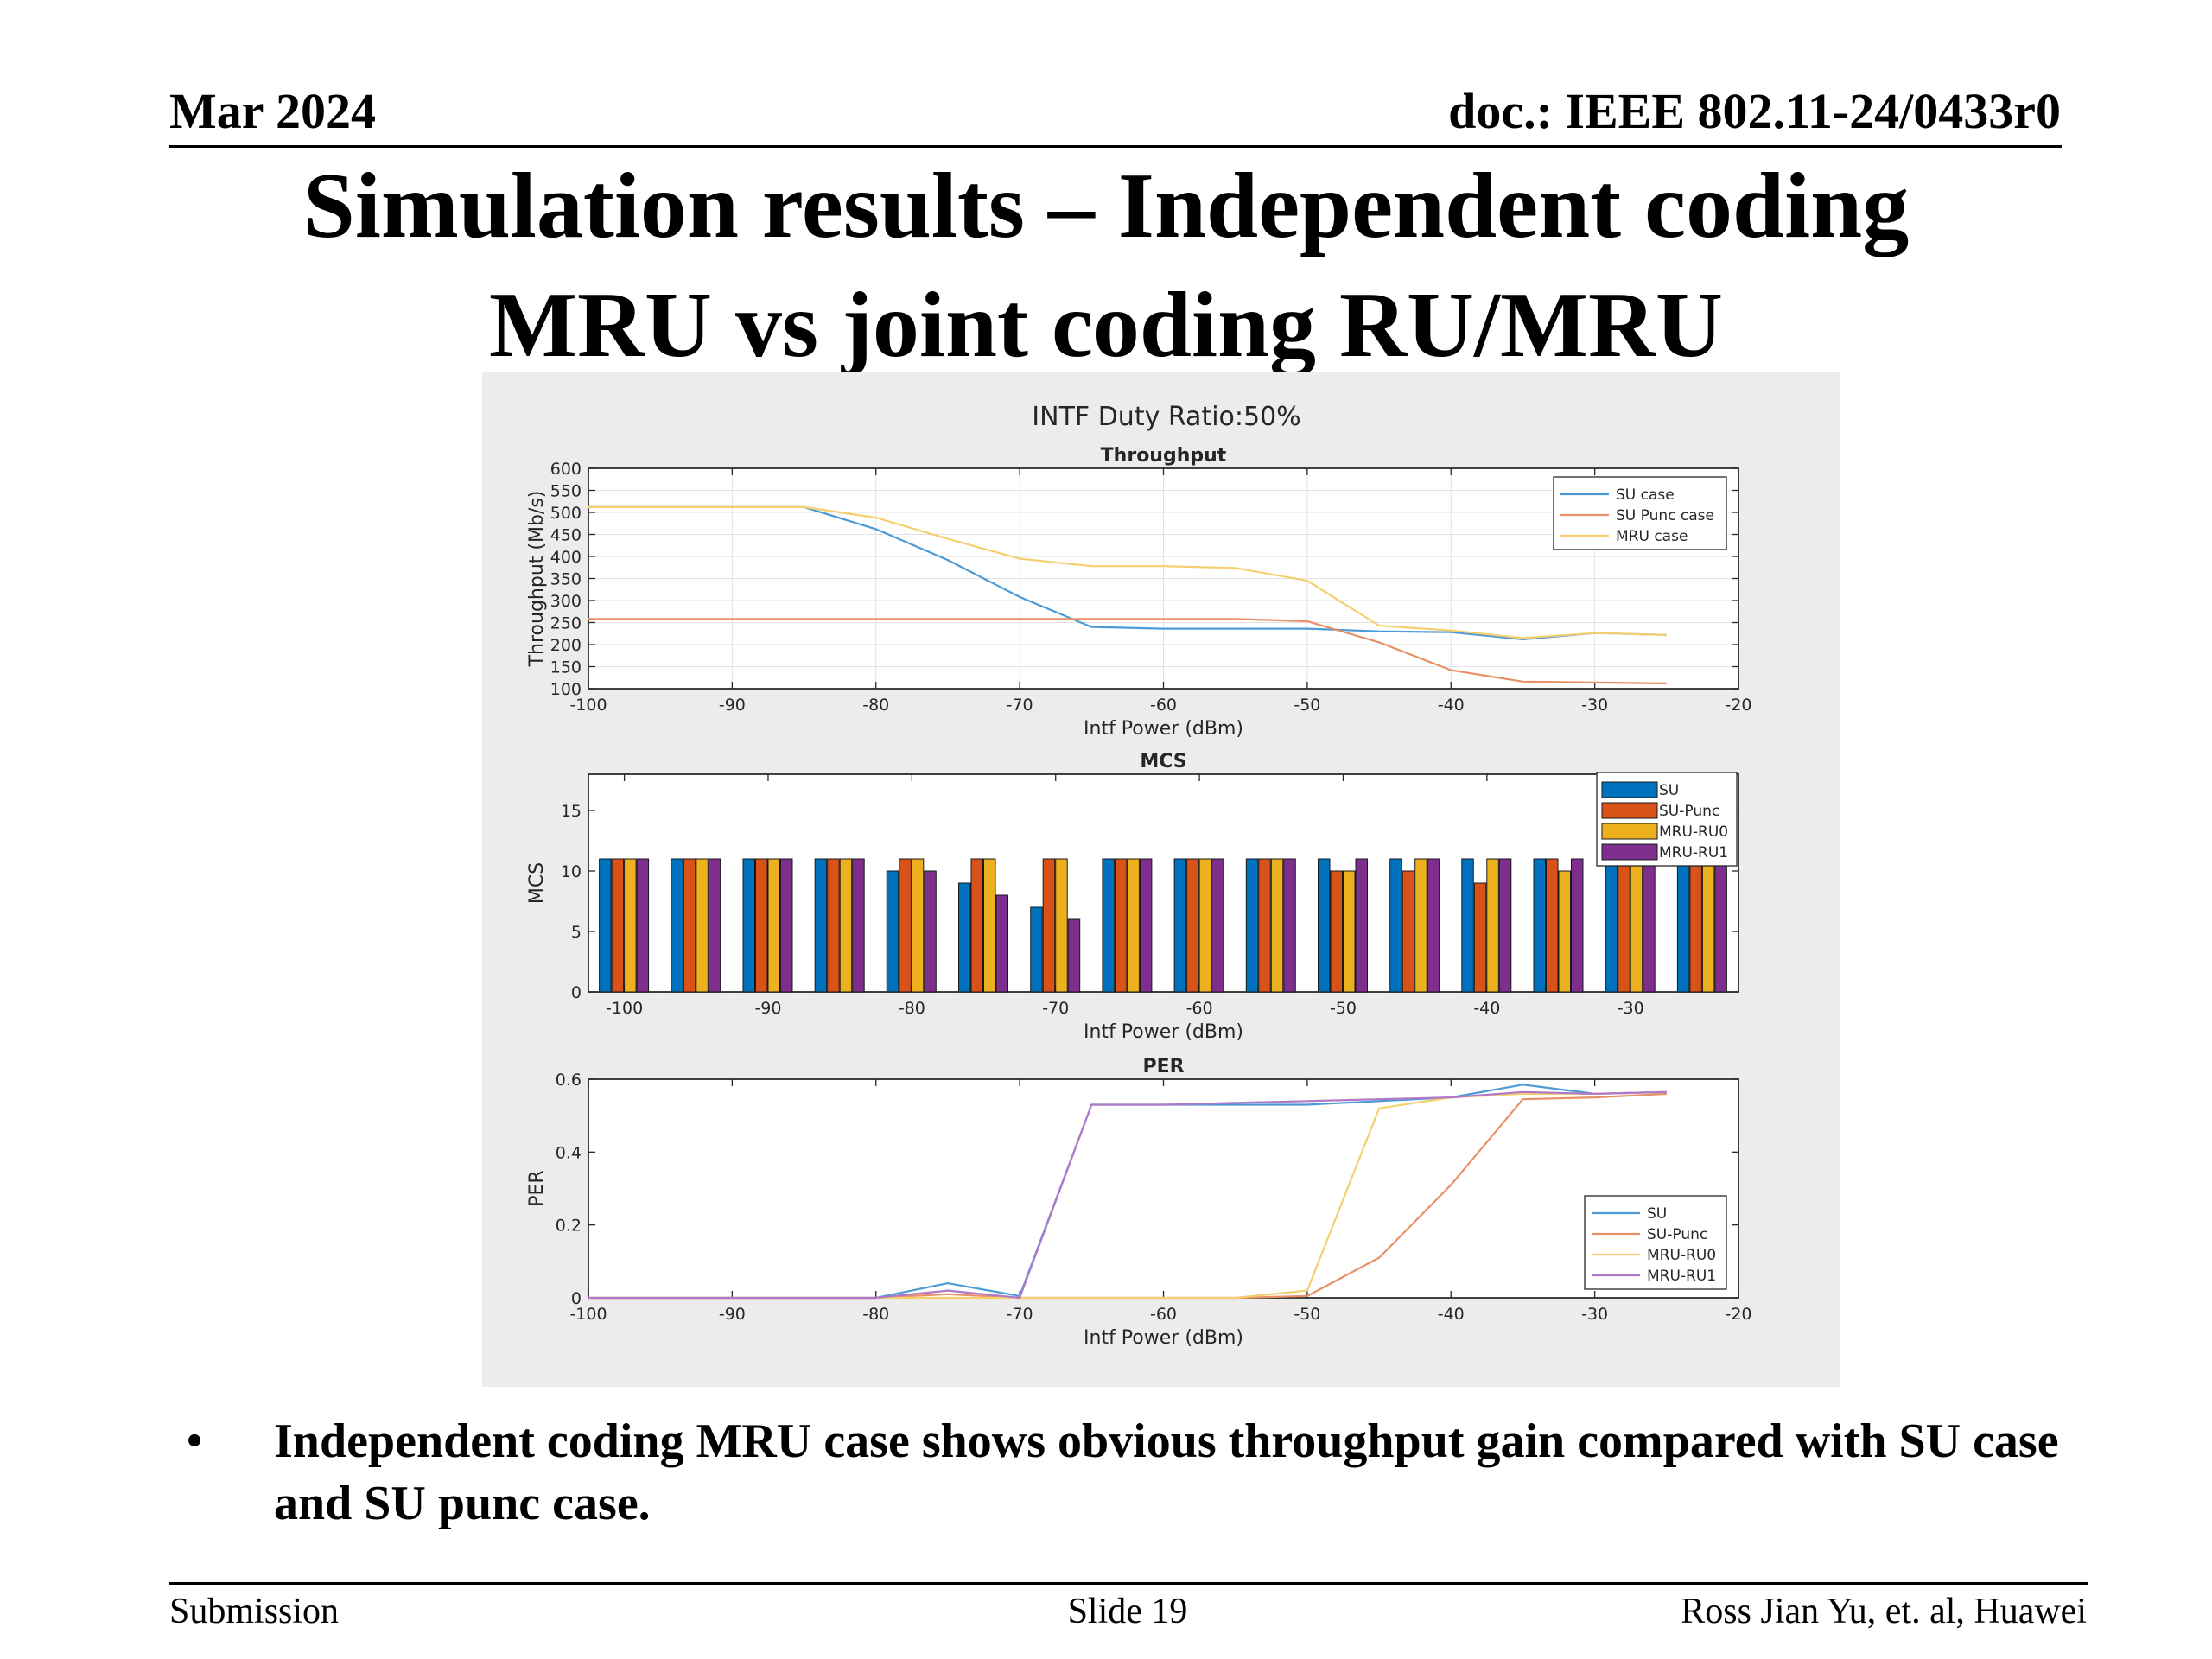 The height and width of the screenshot is (1659, 2212). Describe the element at coordinates (569, 1152) in the screenshot. I see `chart3-y-tick-label: 0.4` at that location.